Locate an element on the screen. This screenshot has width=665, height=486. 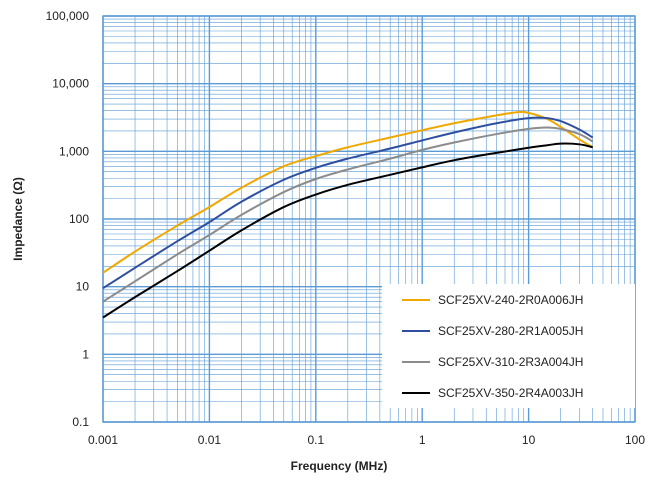
x-tick-label: 10 is located at coordinates (529, 440).